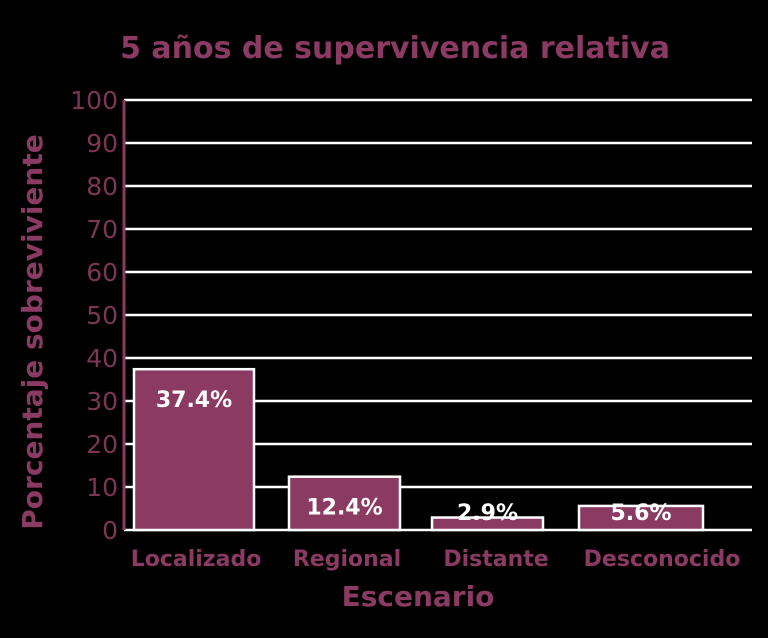  I want to click on x-axis-title: Escenario, so click(418, 596).